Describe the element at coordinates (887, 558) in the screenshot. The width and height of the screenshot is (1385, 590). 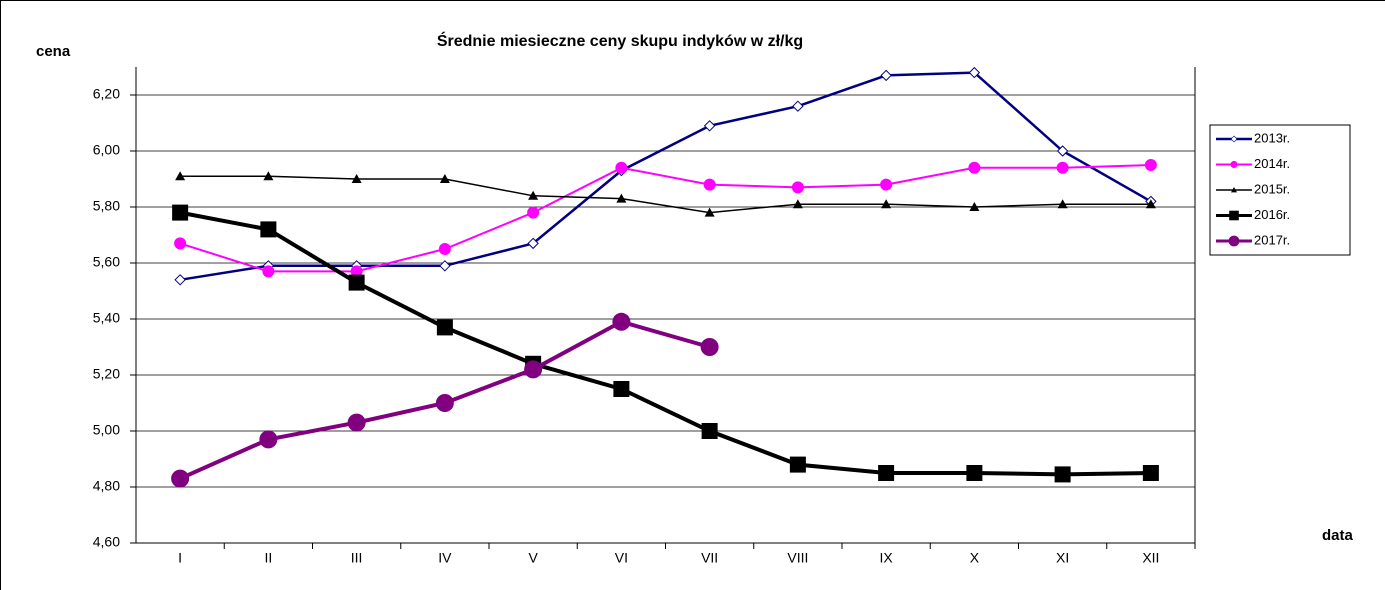
I see `x-tick-label: IX` at that location.